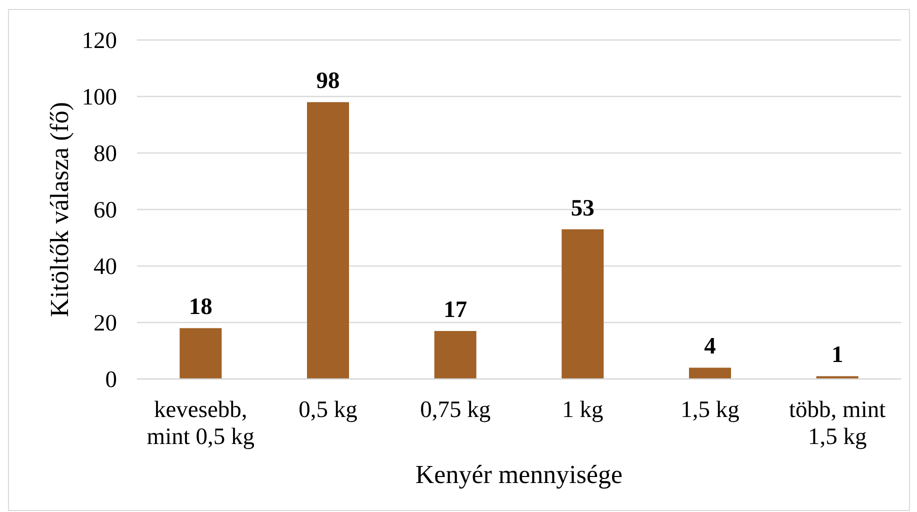  I want to click on data-label: 18, so click(200, 307).